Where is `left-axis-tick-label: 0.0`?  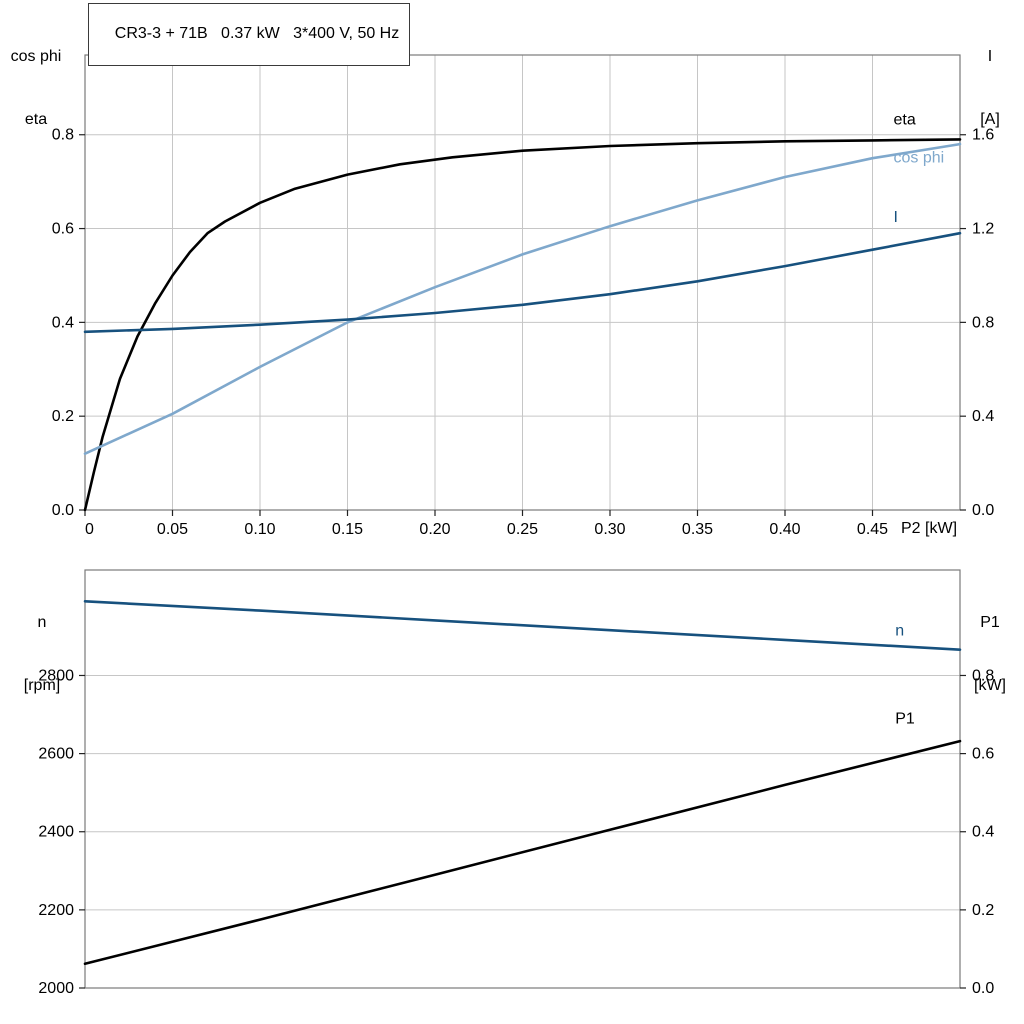
left-axis-tick-label: 0.0 is located at coordinates (63, 510).